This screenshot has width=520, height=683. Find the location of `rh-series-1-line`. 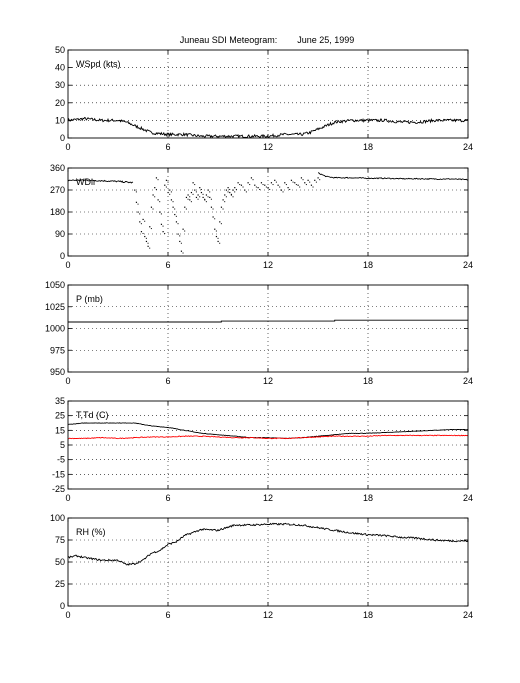

rh-series-1-line is located at coordinates (268, 544).